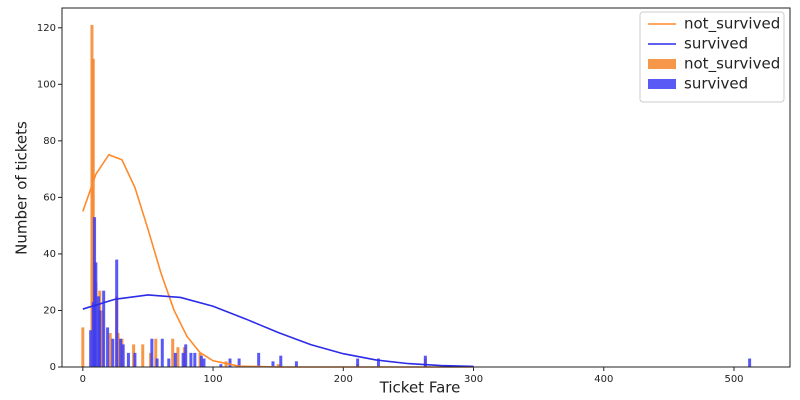 This screenshot has width=800, height=400. What do you see at coordinates (473, 379) in the screenshot?
I see `x-tick-label: 300` at bounding box center [473, 379].